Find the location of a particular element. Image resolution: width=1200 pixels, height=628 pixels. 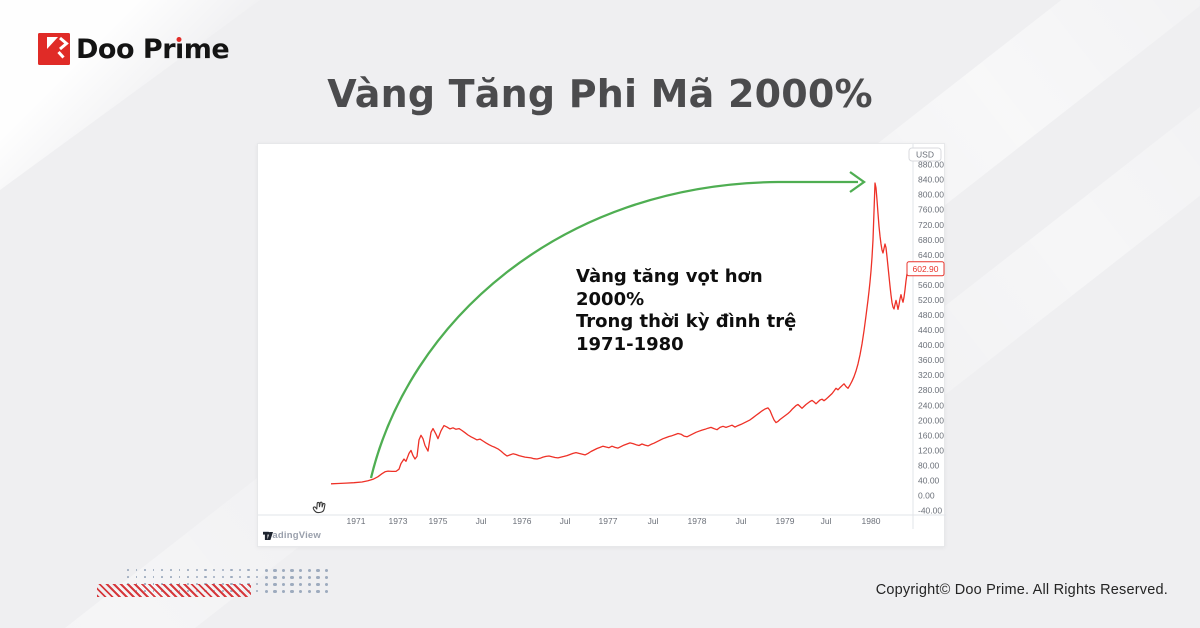

y-axis-tick: 0.00 is located at coordinates (926, 496).